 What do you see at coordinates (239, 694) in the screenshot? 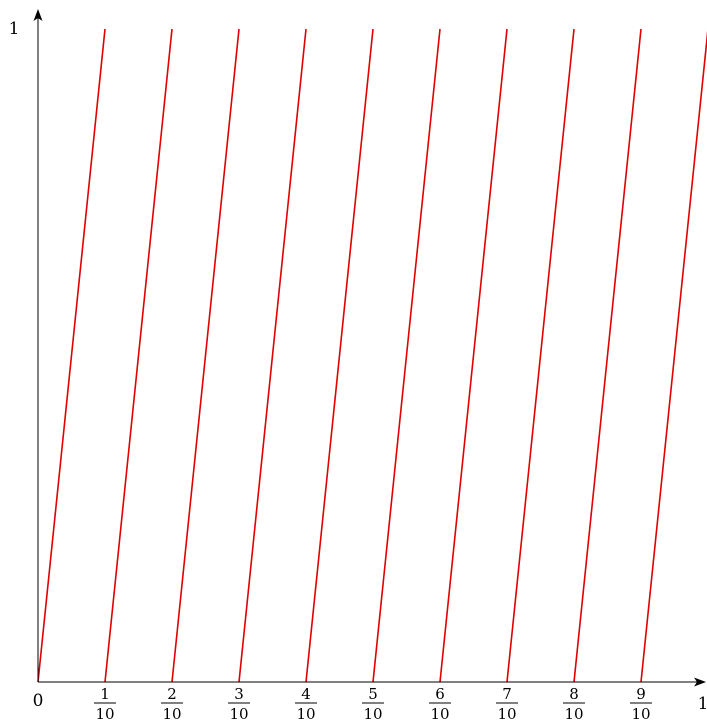
I see `x-tick-numerator: 3` at bounding box center [239, 694].